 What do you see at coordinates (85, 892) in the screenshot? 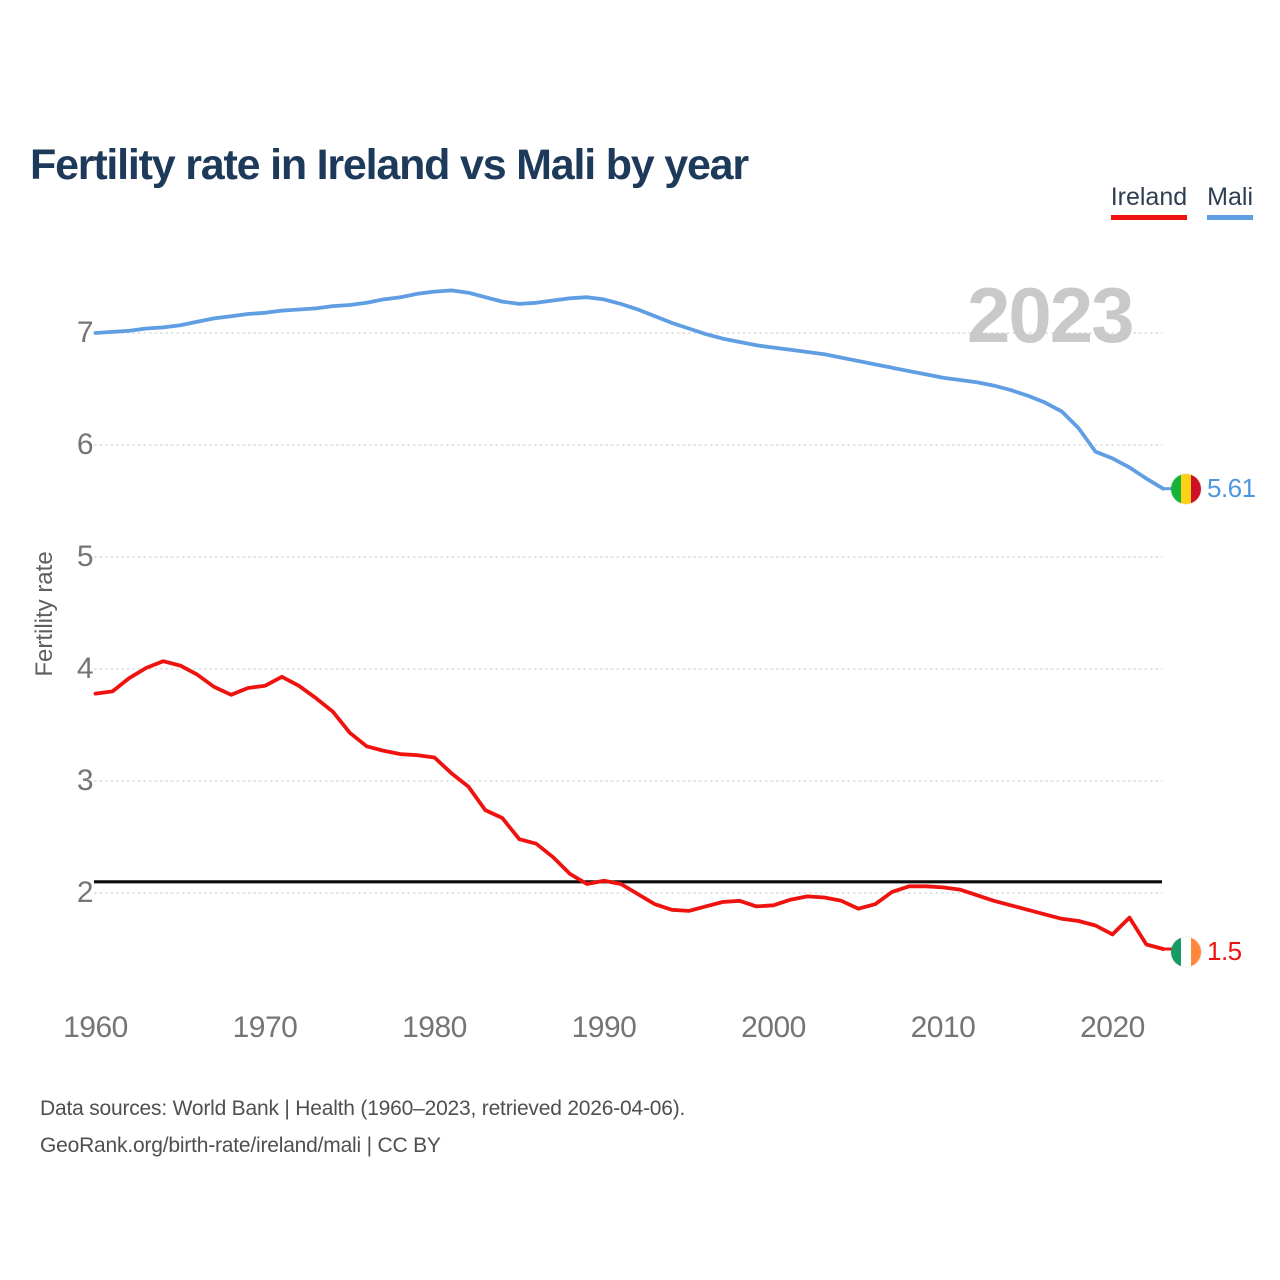
I see `y-tick-label: 2` at bounding box center [85, 892].